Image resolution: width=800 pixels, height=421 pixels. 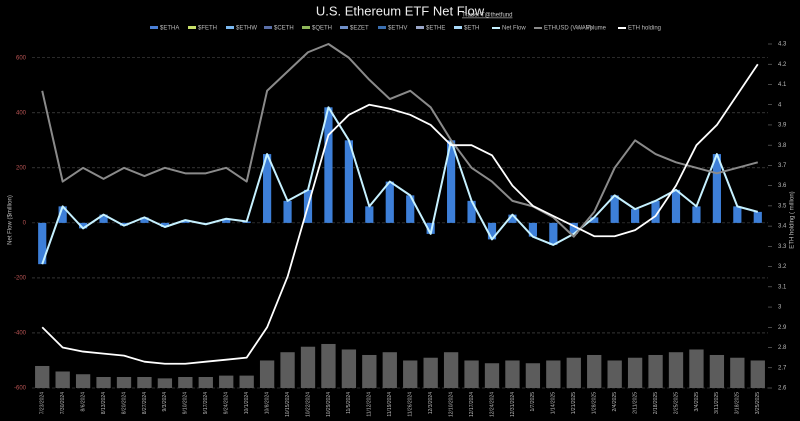 I want to click on x-tick-label: 12/10/2024, so click(x=451, y=404).